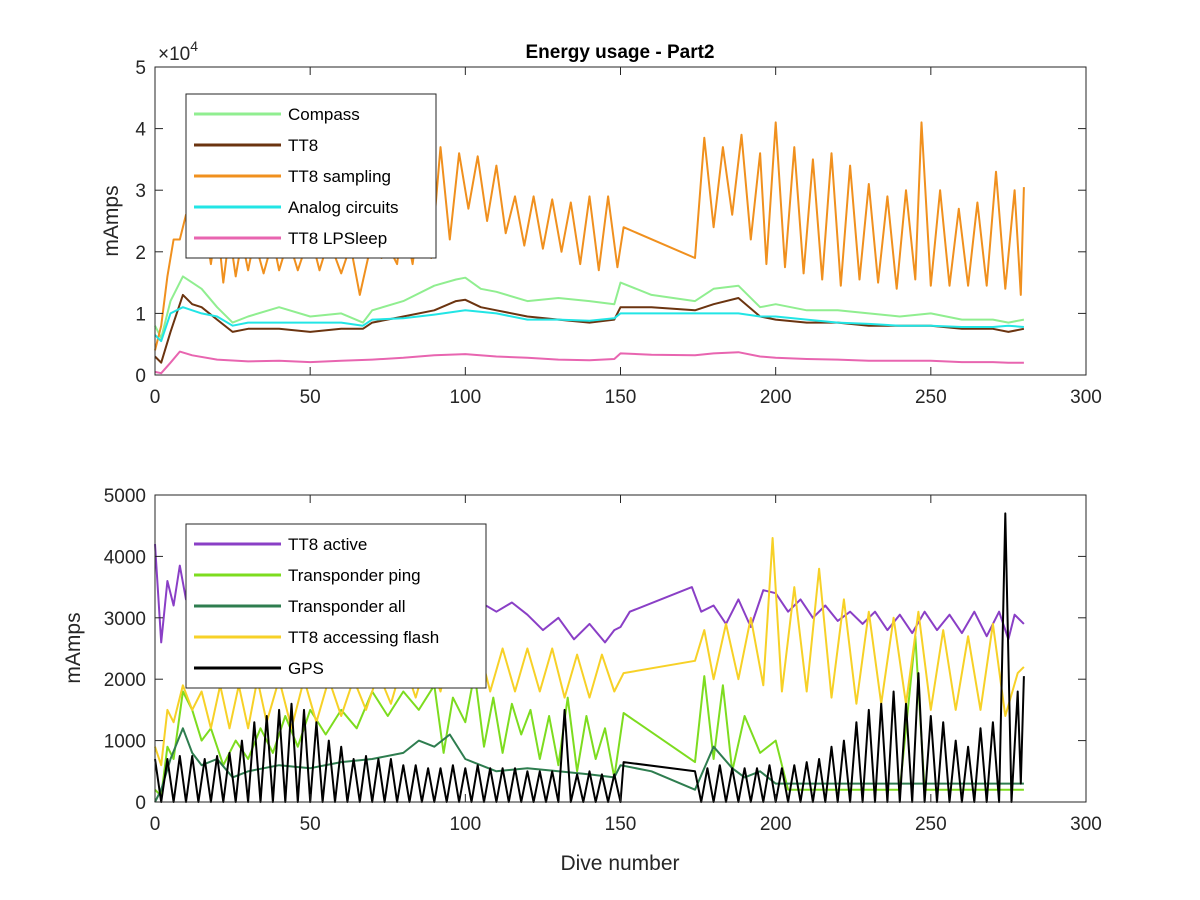 Image resolution: width=1200 pixels, height=900 pixels. I want to click on top-y-tick-label: 5, so click(140, 68).